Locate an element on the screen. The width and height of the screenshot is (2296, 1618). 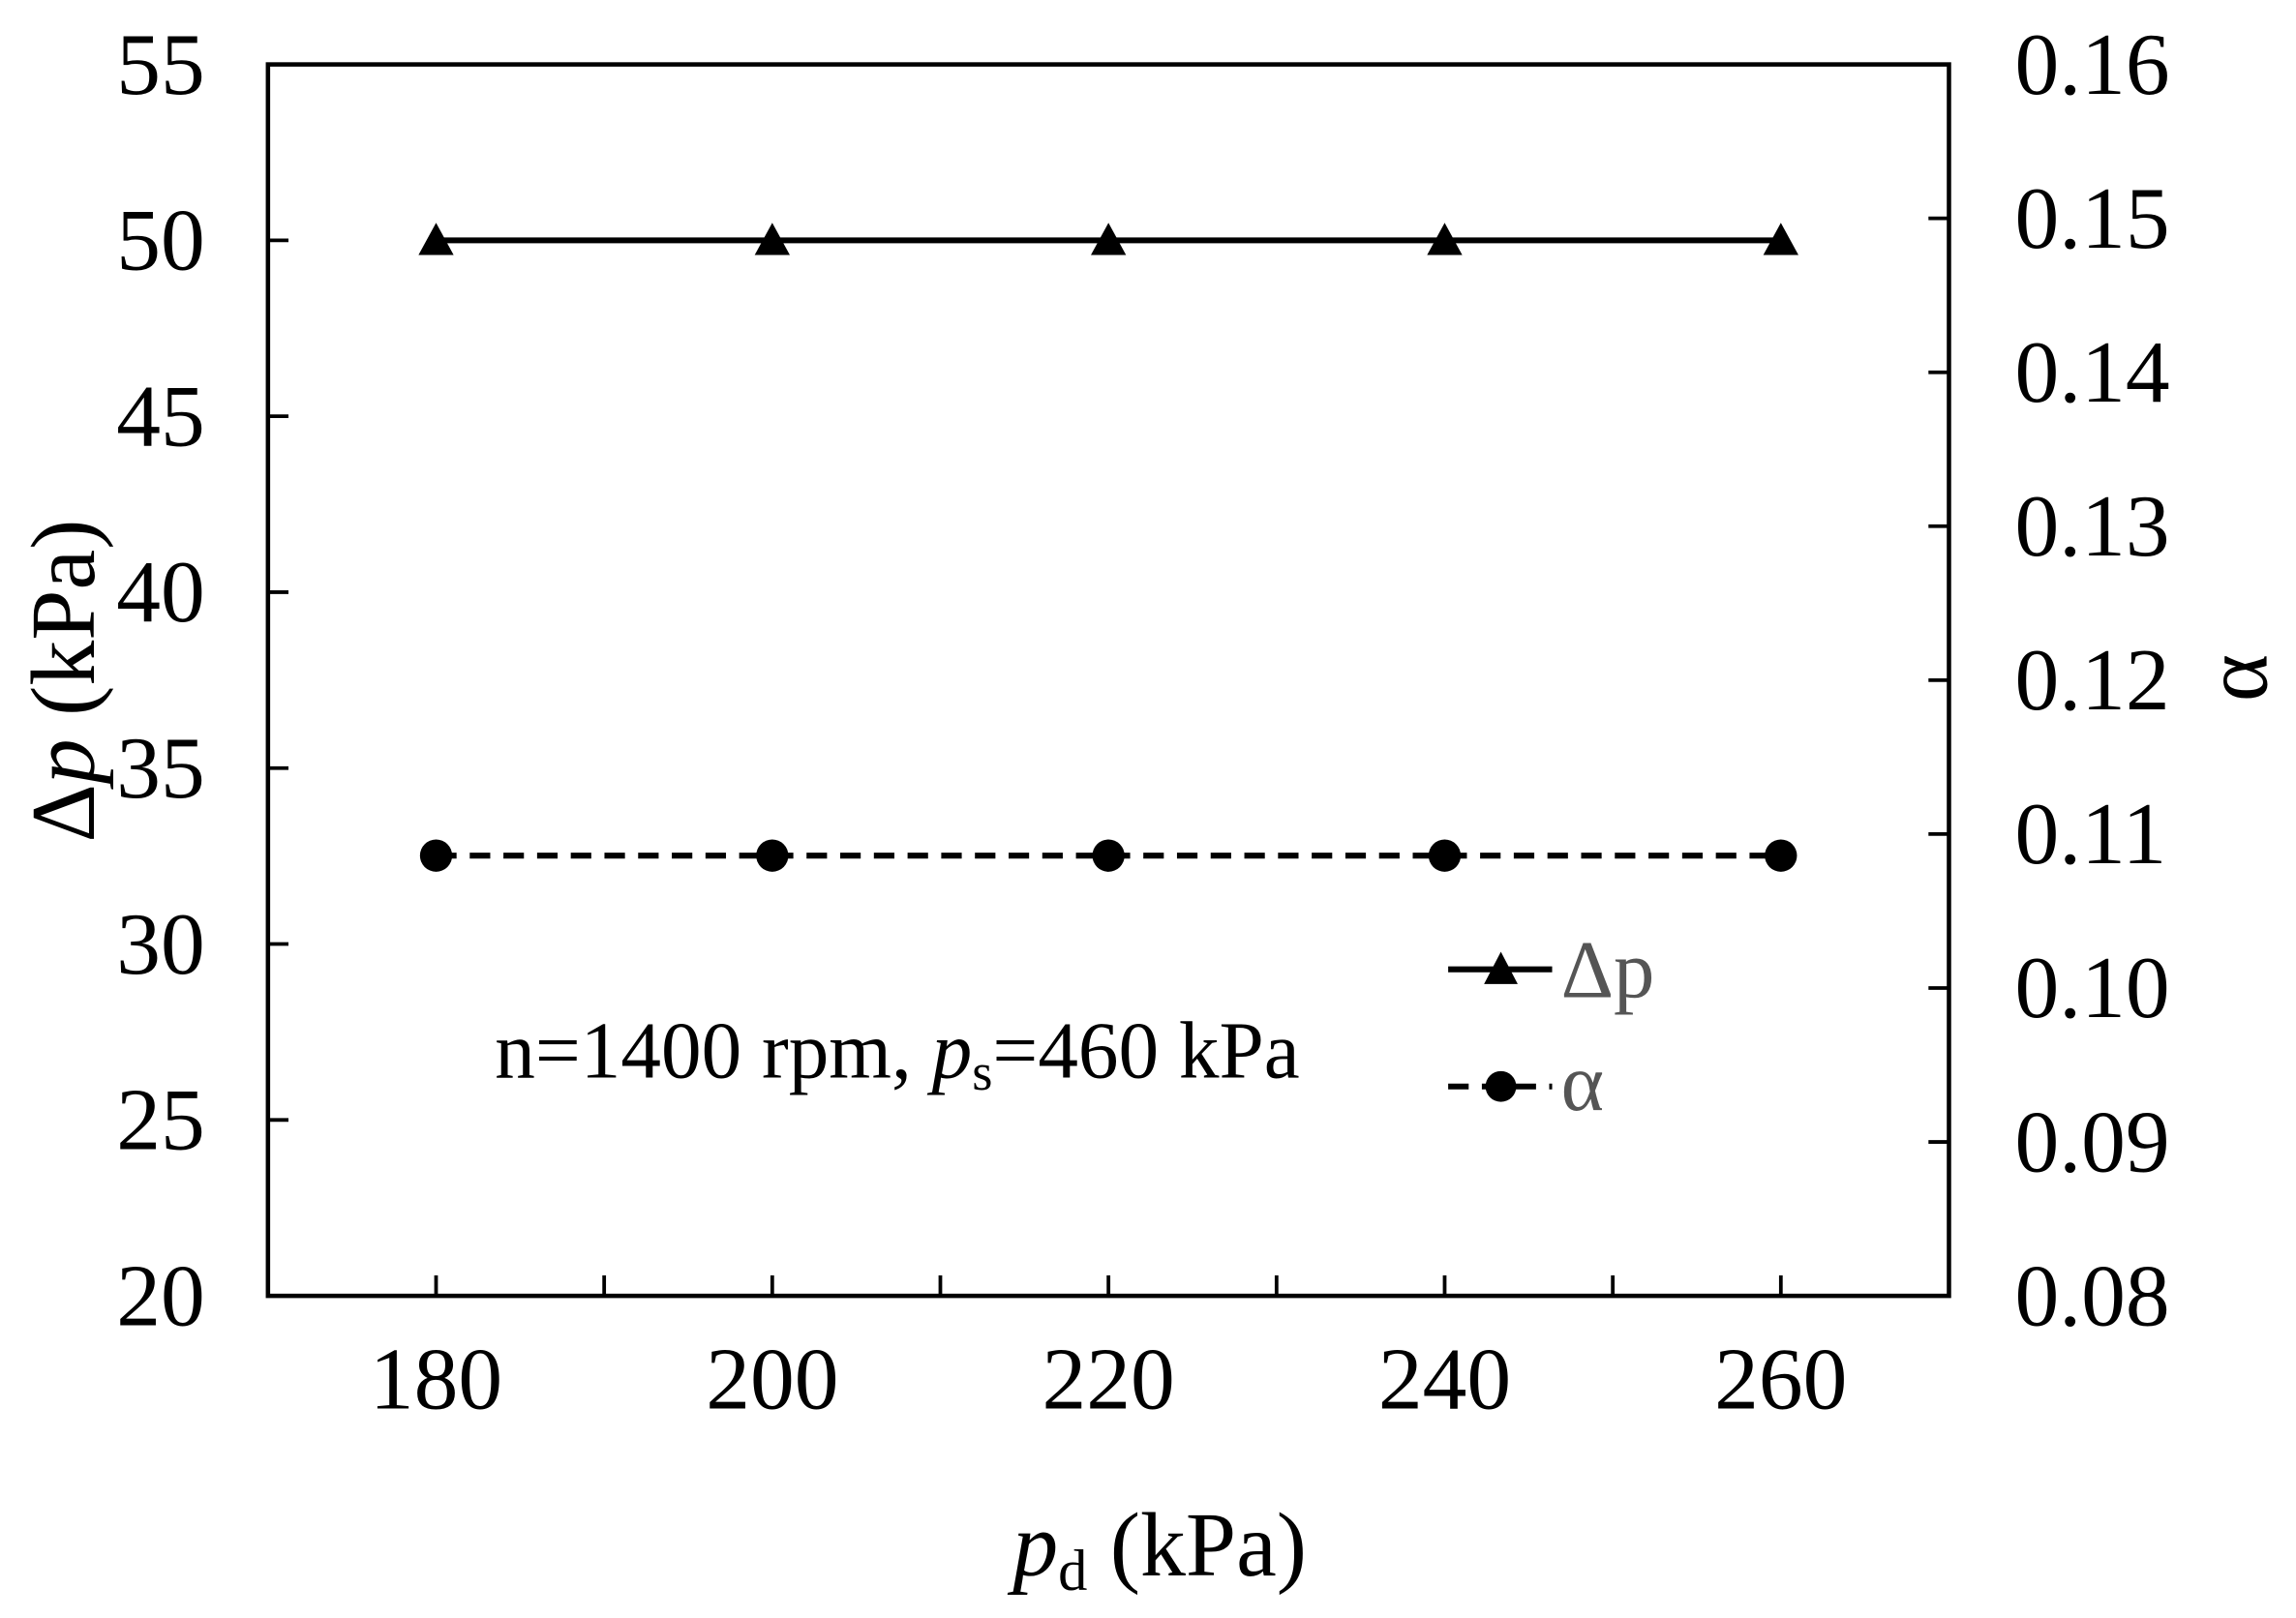
left-y-tick-label: 25 is located at coordinates (160, 1119).